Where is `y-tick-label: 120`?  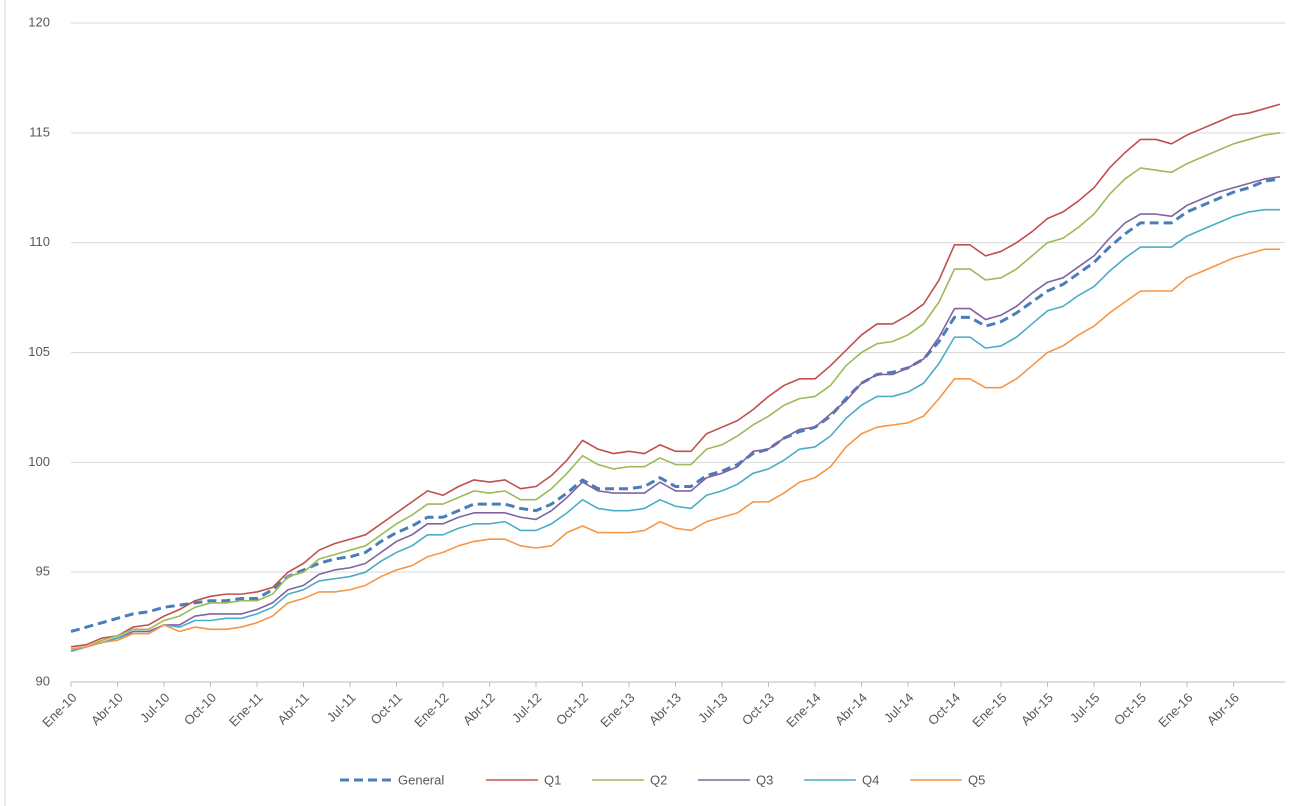
y-tick-label: 120 is located at coordinates (39, 21).